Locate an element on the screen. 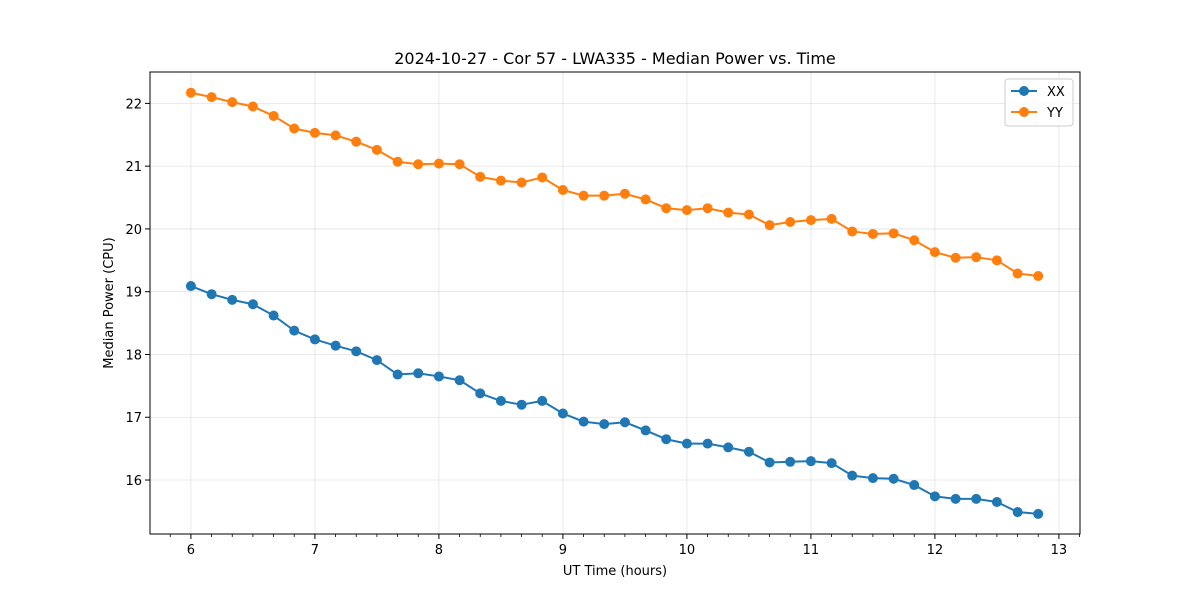 This screenshot has height=600, width=1200. x-axis-label: UT Time (hours) is located at coordinates (615, 571).